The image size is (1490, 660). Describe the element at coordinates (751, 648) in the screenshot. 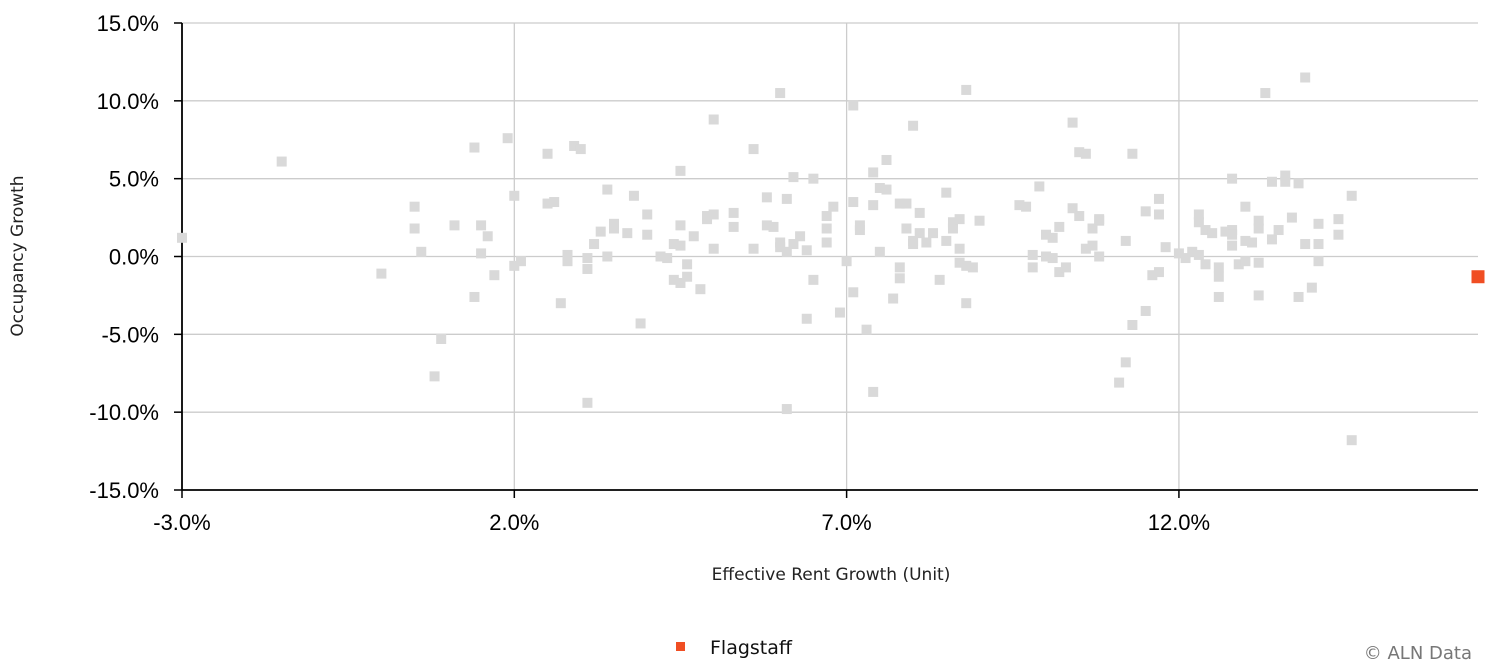

I see `legend-label-flagstaff: Flagstaff` at that location.